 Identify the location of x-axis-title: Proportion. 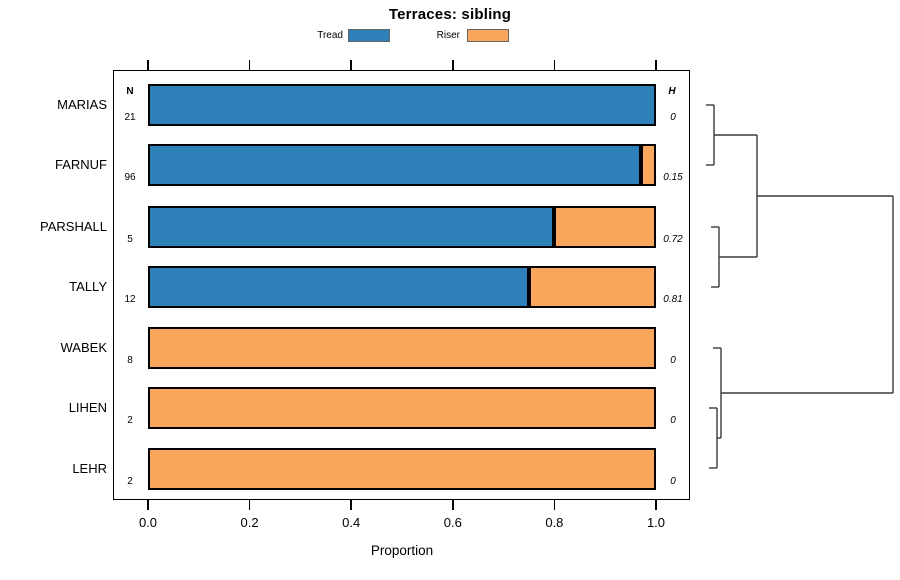
(402, 550).